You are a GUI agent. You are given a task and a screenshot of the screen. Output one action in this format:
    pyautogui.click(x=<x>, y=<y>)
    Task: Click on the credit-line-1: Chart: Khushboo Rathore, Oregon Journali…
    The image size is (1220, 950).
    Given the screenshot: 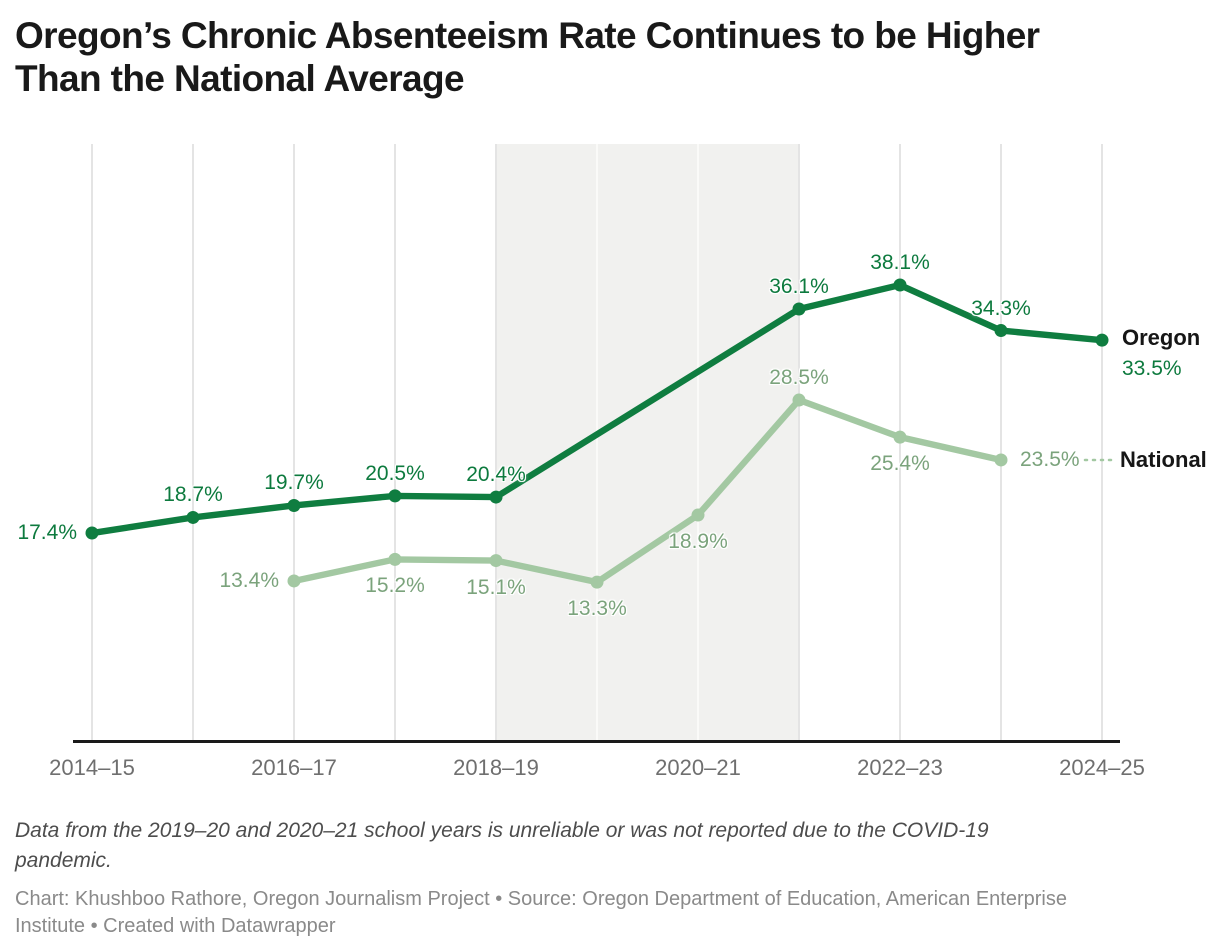 What is the action you would take?
    pyautogui.click(x=541, y=899)
    